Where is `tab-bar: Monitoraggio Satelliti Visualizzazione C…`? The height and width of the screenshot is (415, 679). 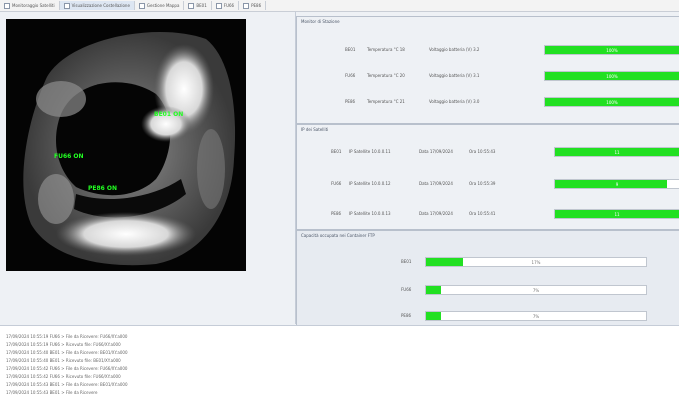 tab-bar: Monitoraggio Satelliti Visualizzazione C… is located at coordinates (339, 6).